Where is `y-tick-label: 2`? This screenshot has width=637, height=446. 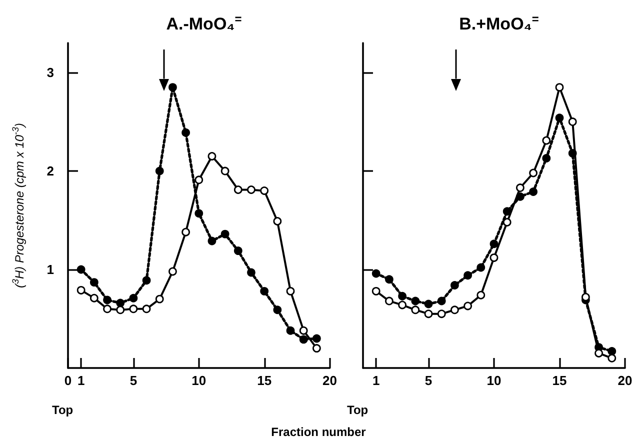 y-tick-label: 2 is located at coordinates (50, 171).